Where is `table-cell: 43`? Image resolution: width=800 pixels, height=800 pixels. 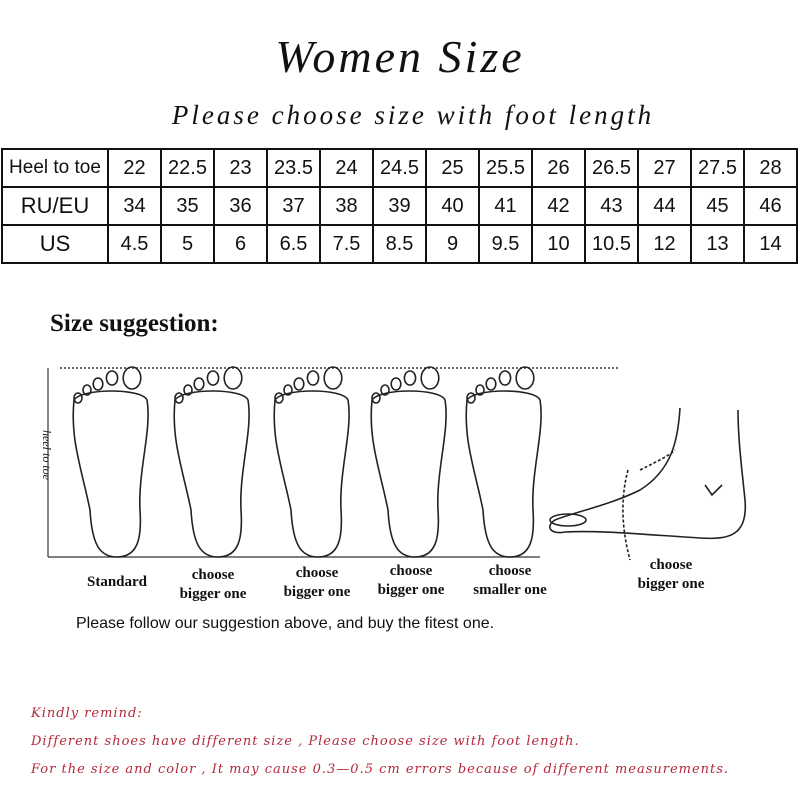 table-cell: 43 is located at coordinates (611, 206).